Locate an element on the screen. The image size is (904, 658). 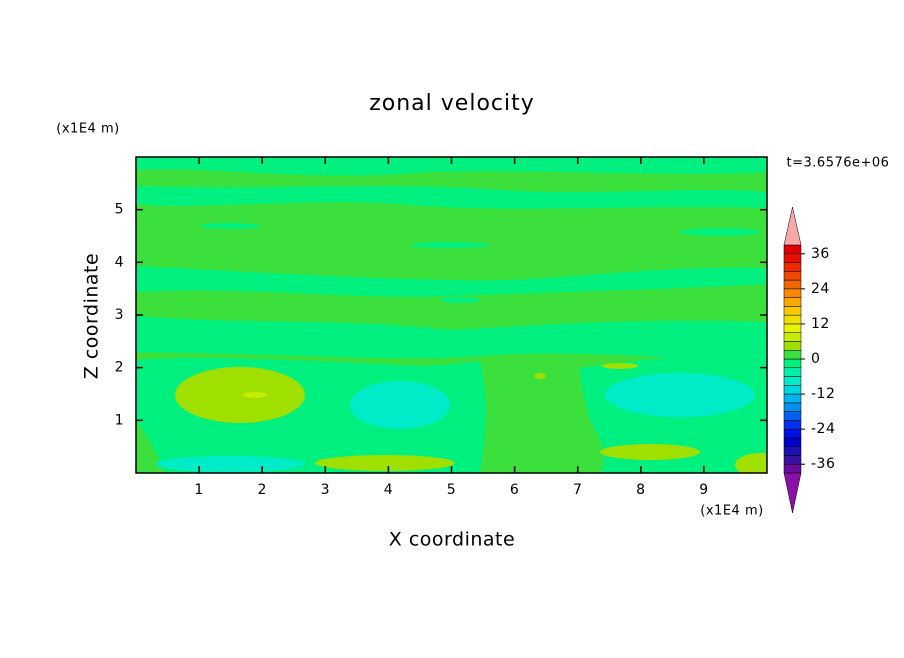
colorbar-under is located at coordinates (792, 493).